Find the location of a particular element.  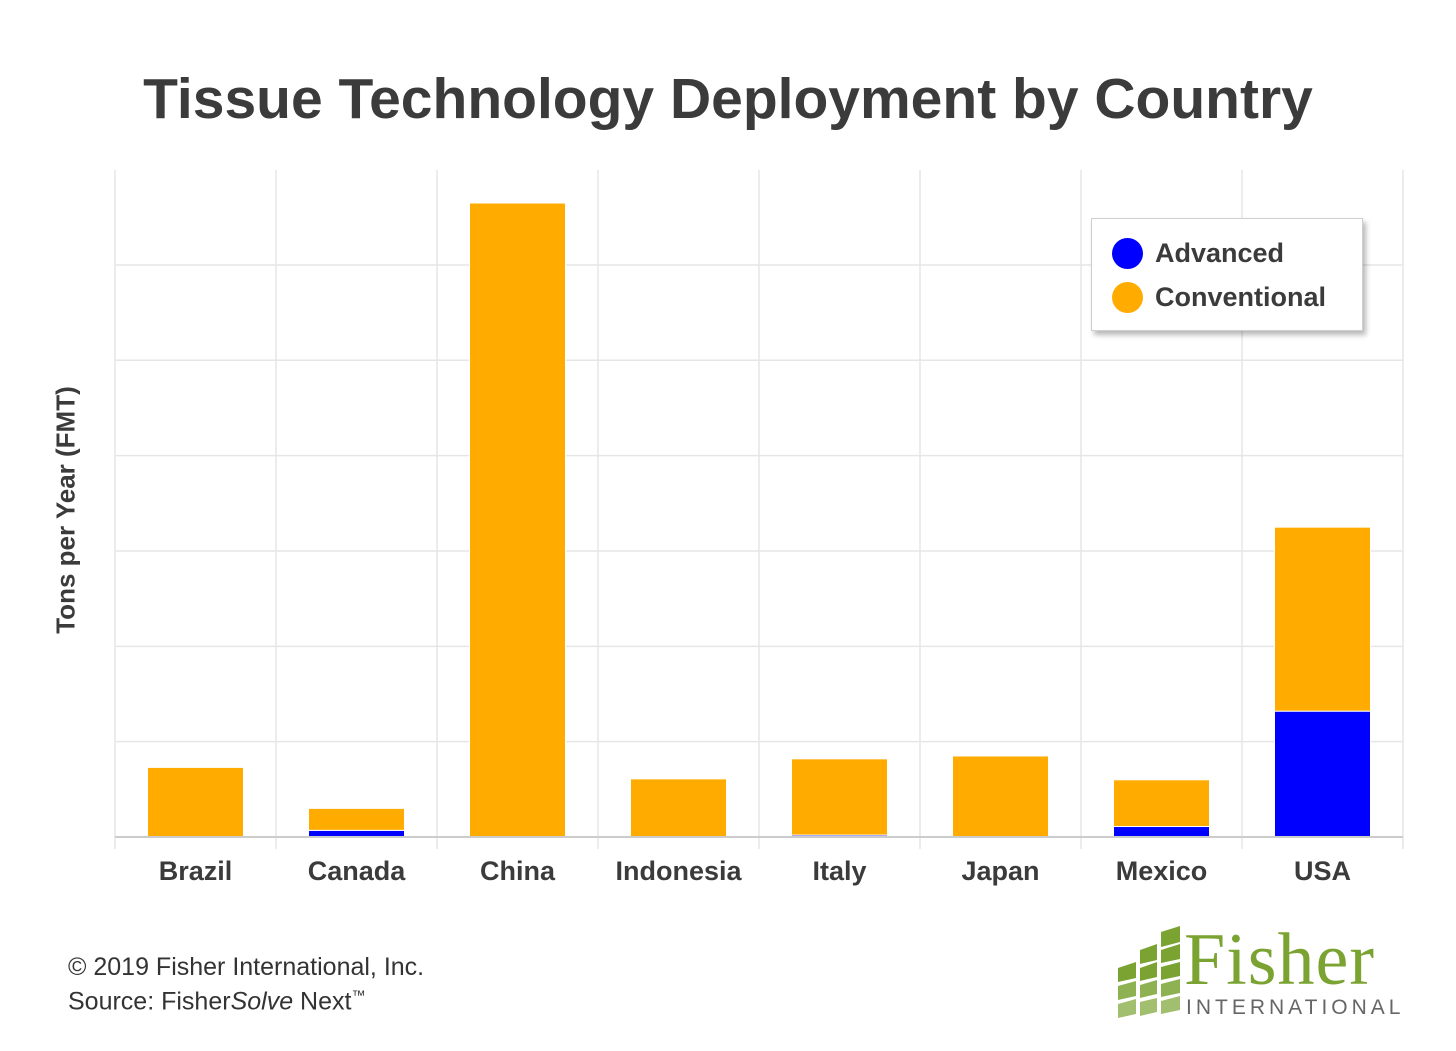

source-italic: Solve is located at coordinates (262, 1001).